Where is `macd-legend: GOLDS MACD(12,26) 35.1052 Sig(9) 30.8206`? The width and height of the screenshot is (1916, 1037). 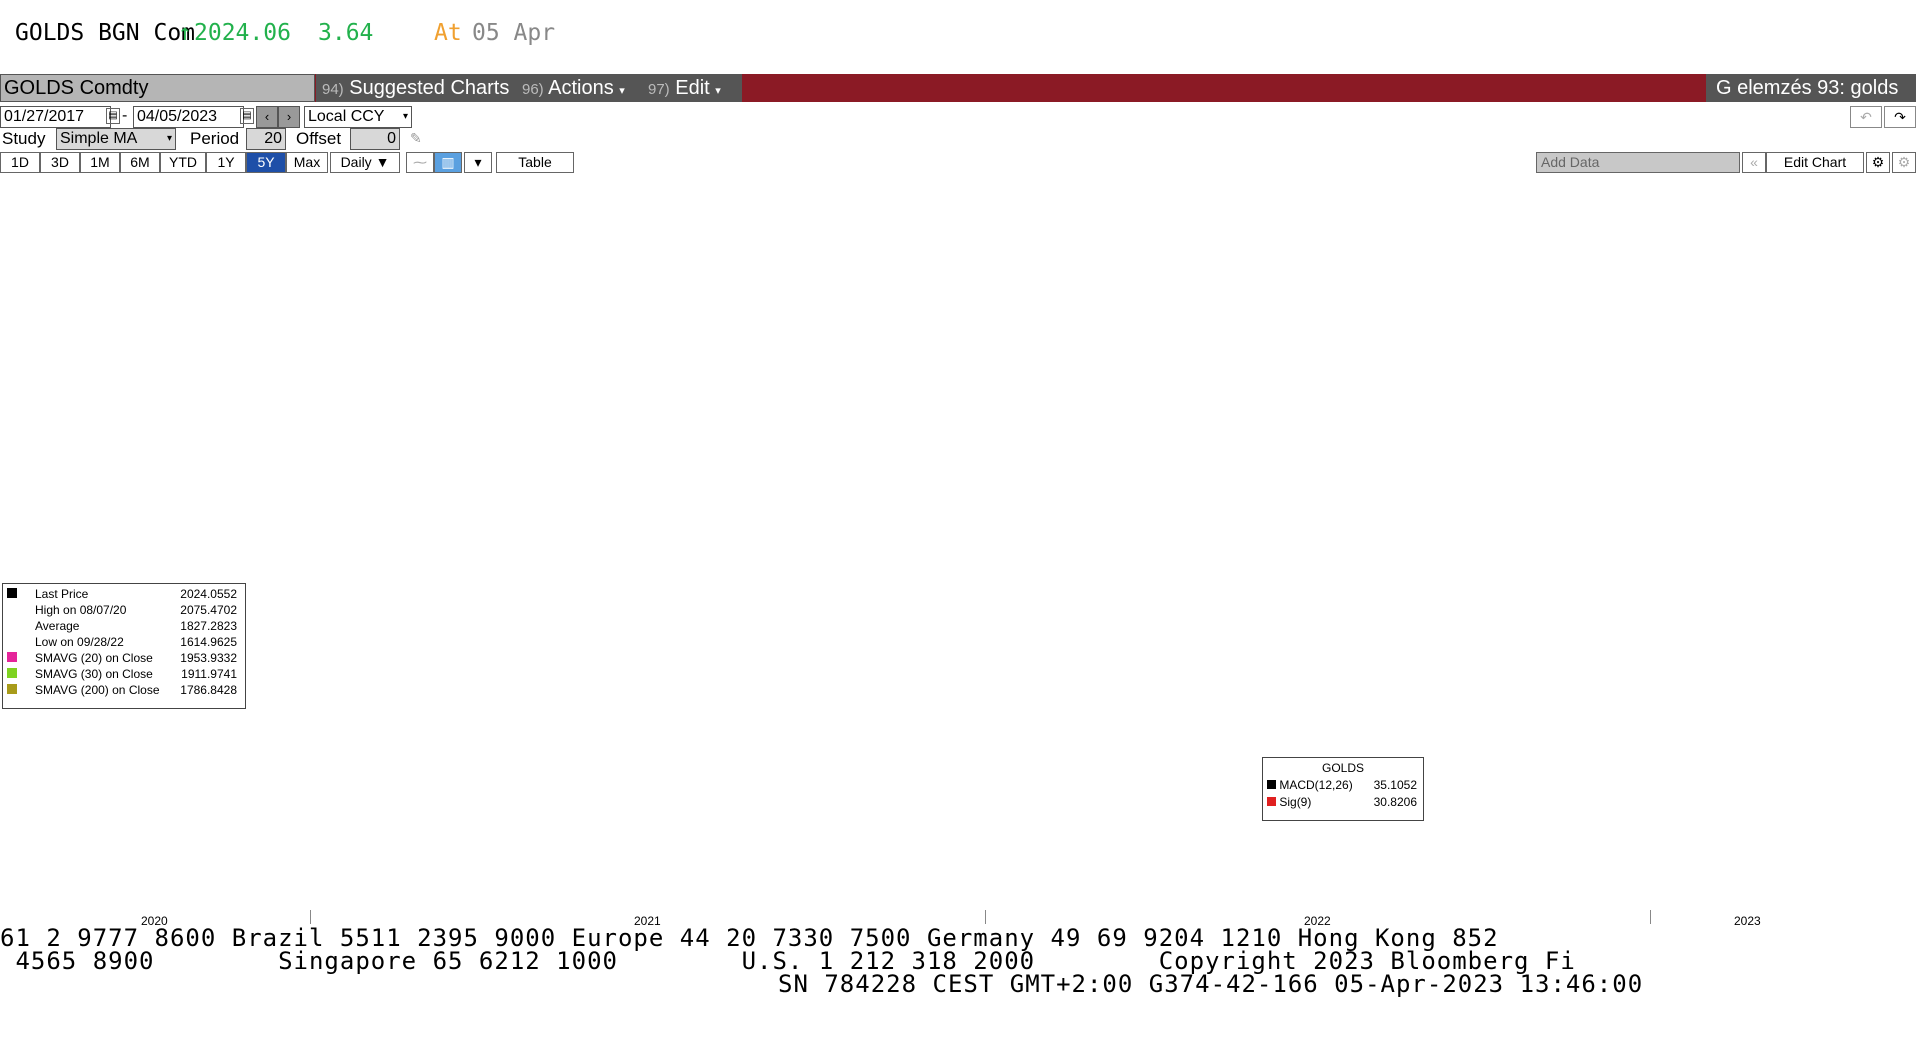
macd-legend: GOLDS MACD(12,26) 35.1052 Sig(9) 30.8206 is located at coordinates (1343, 789).